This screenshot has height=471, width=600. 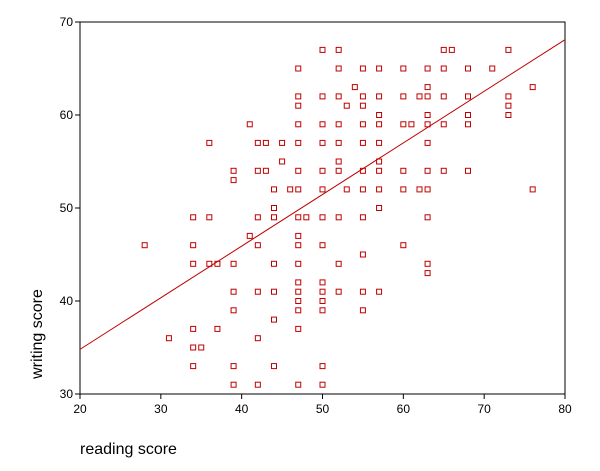 What do you see at coordinates (67, 115) in the screenshot?
I see `y-tick-label: 60` at bounding box center [67, 115].